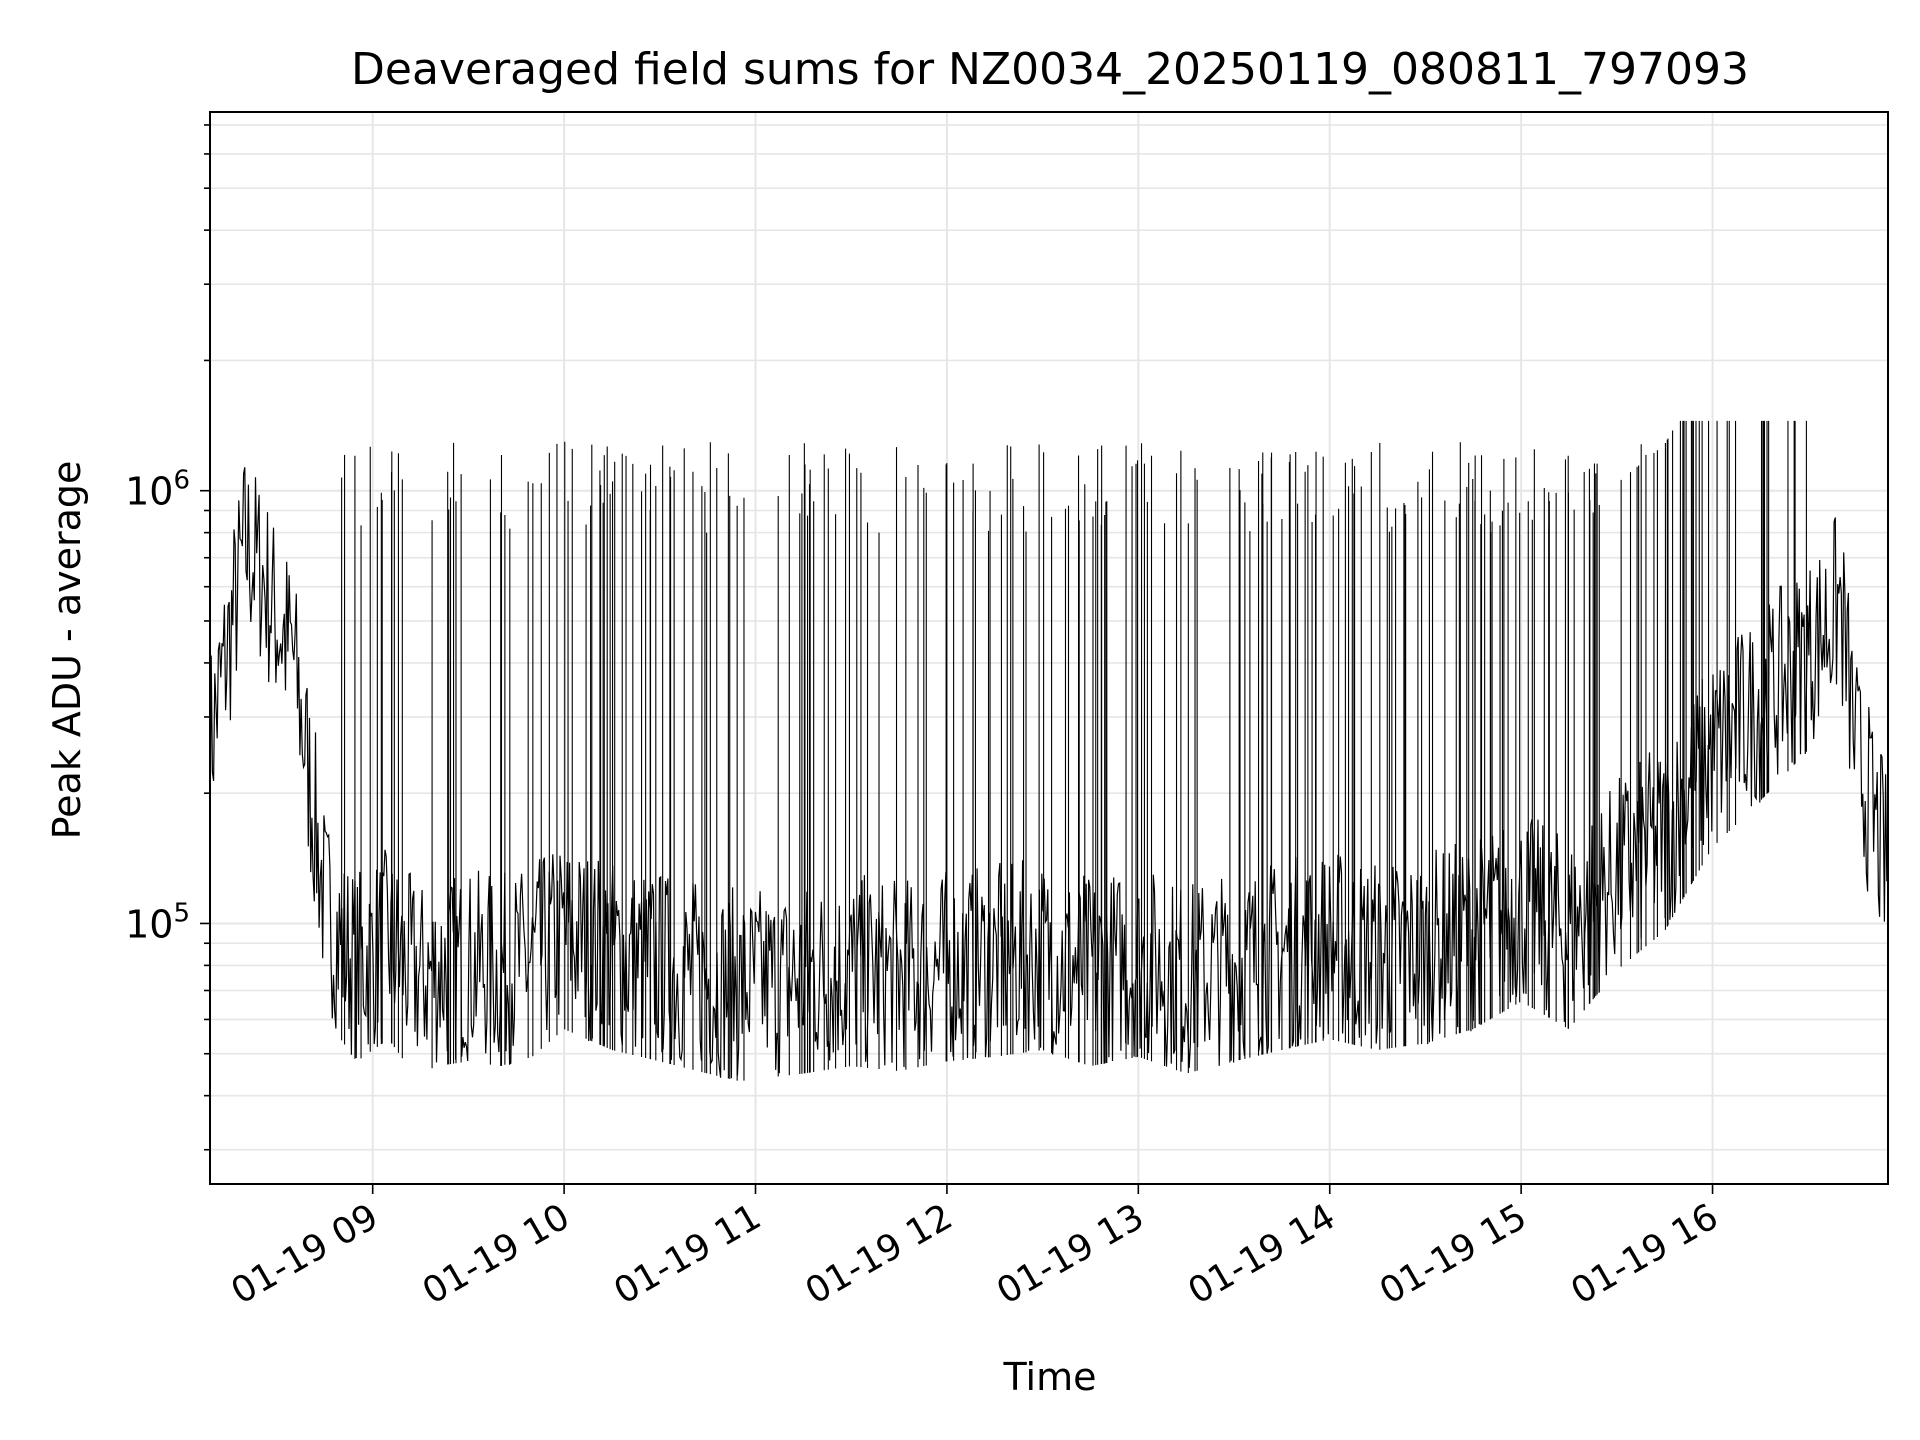  Describe the element at coordinates (1050, 1377) in the screenshot. I see `x-axis-label: Time` at that location.